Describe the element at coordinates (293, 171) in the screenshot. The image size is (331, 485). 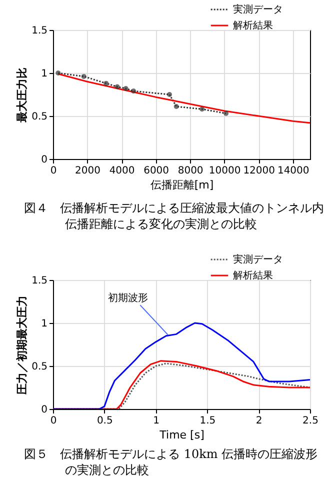
I see `x-tick-label: 14000` at that location.